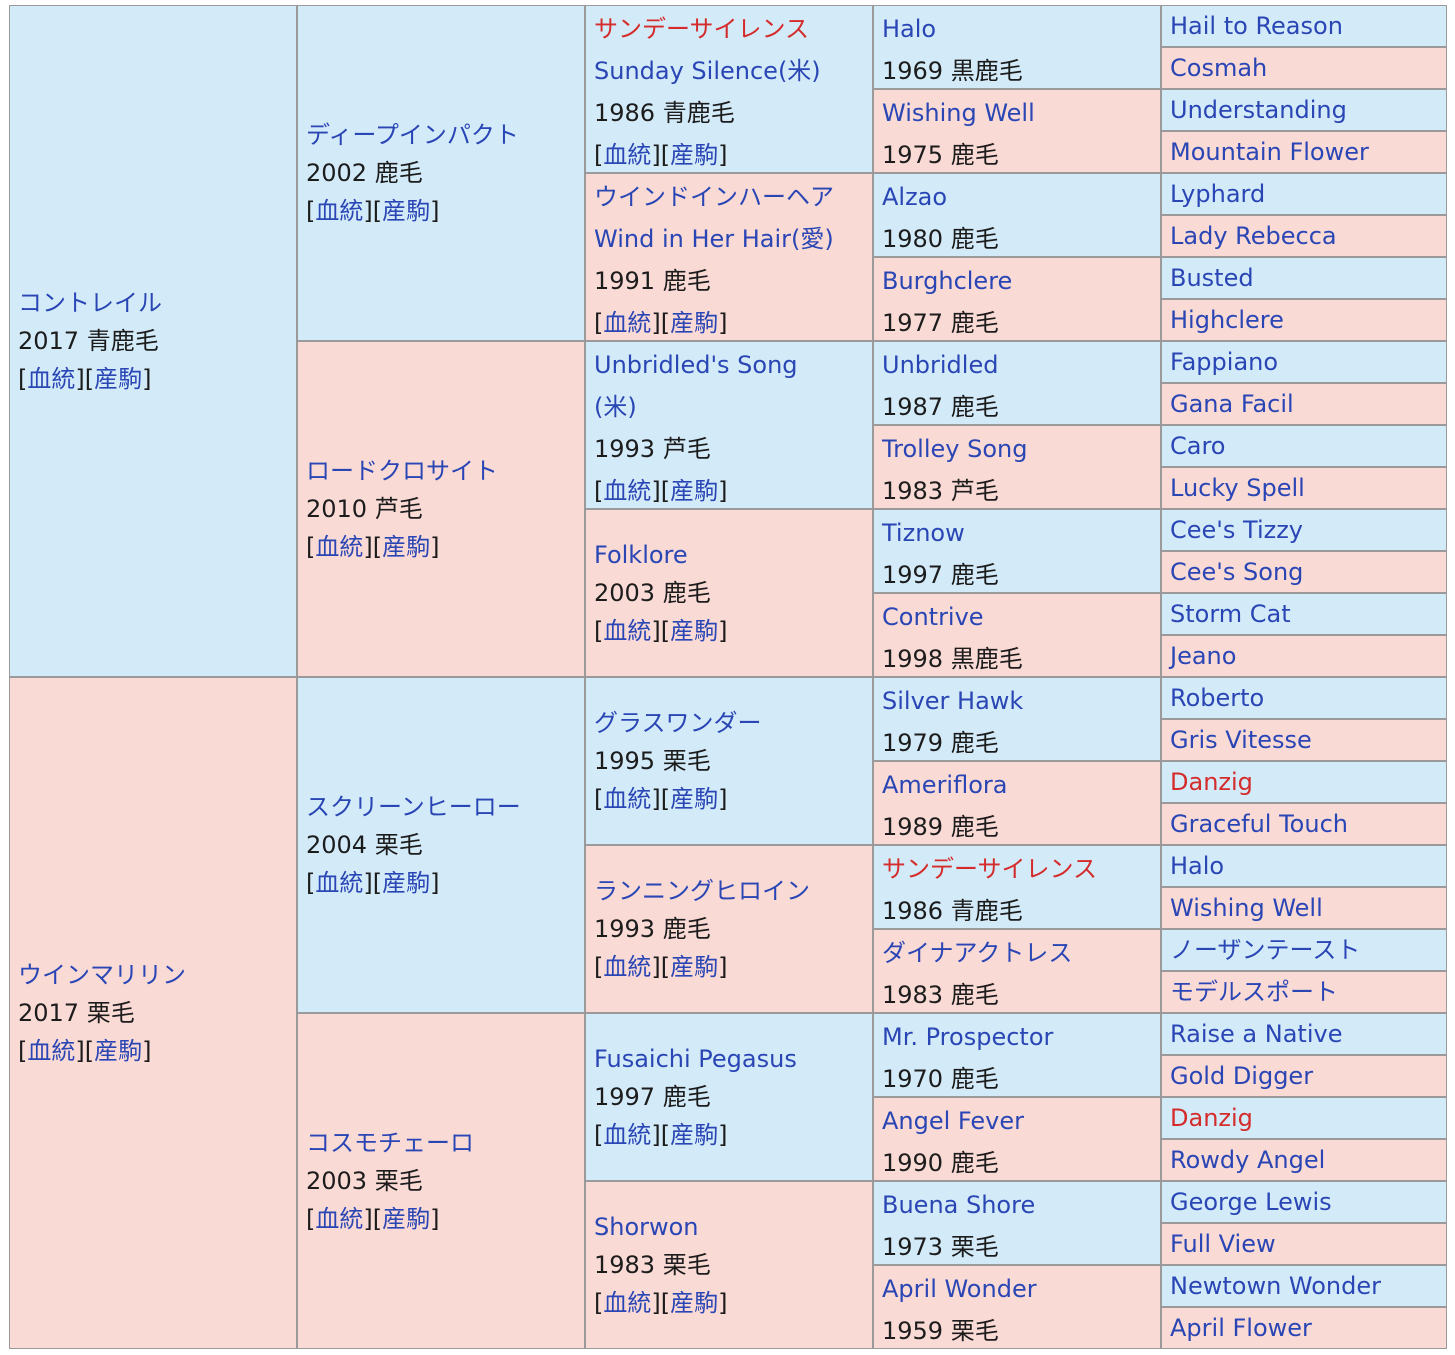  Describe the element at coordinates (90, 303) in the screenshot. I see `sire-name-link: コントレイル` at that location.